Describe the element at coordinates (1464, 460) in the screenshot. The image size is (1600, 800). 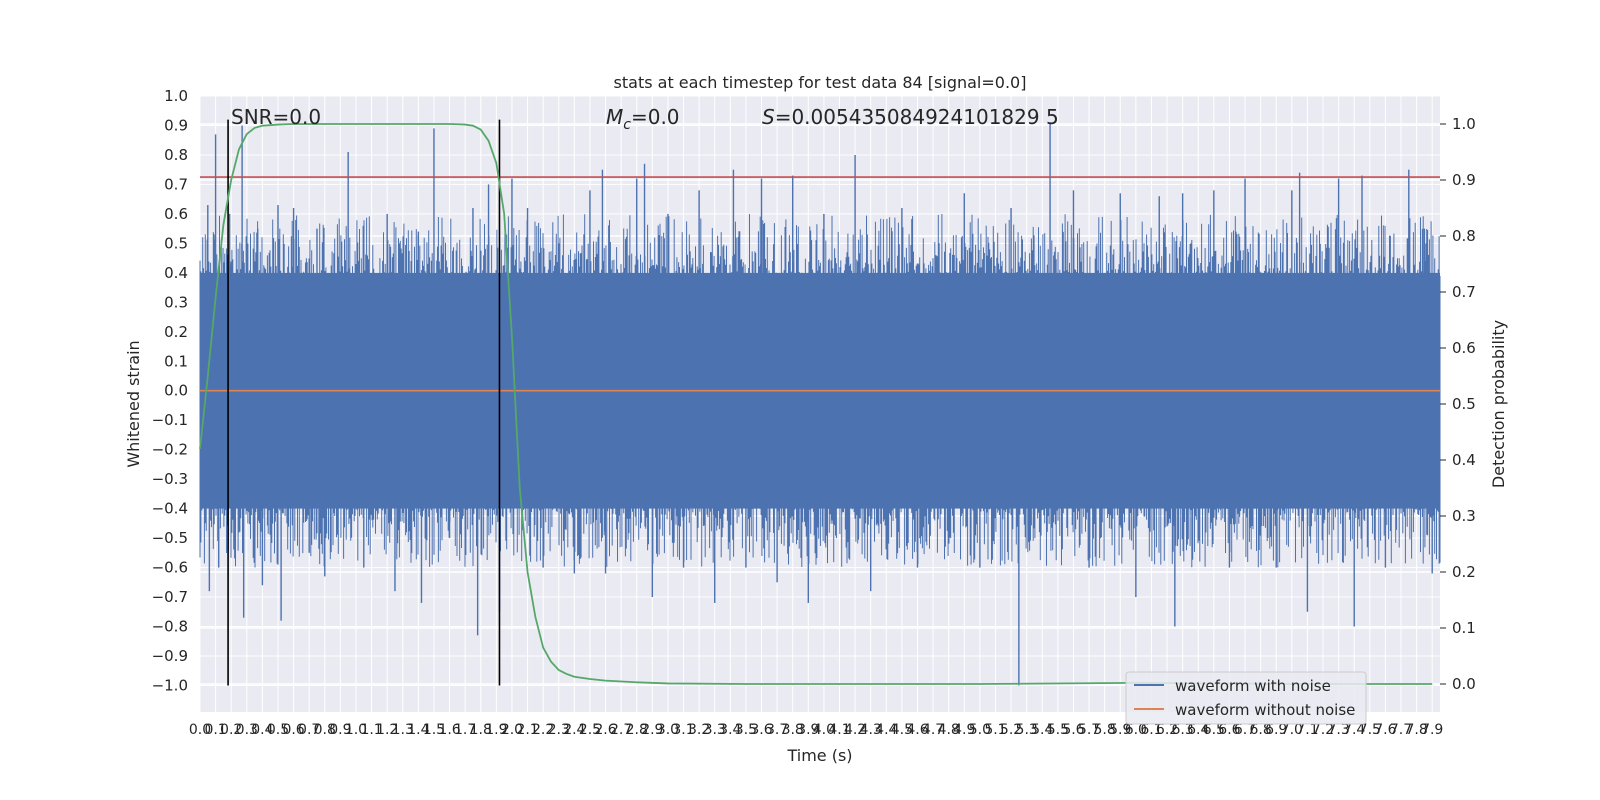
I see `right-tick-label: 0.4` at that location.